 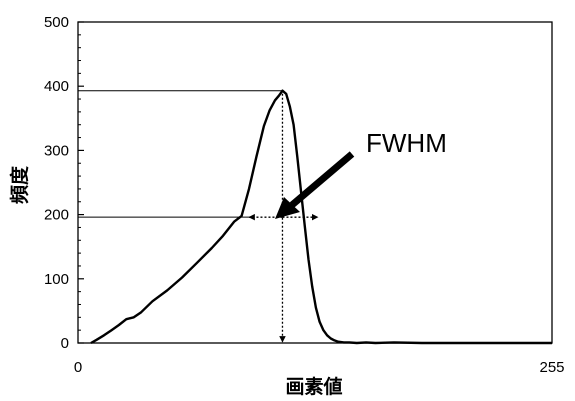 What do you see at coordinates (56, 215) in the screenshot?
I see `y-tick-label: 200` at bounding box center [56, 215].